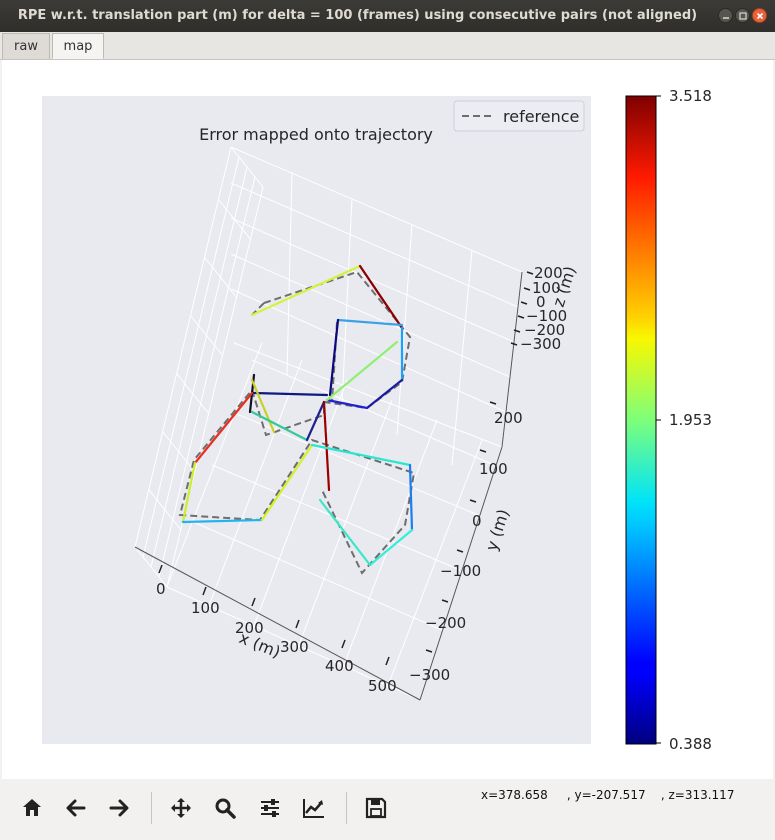  Describe the element at coordinates (546, 316) in the screenshot. I see `z-tick-label: −100` at that location.